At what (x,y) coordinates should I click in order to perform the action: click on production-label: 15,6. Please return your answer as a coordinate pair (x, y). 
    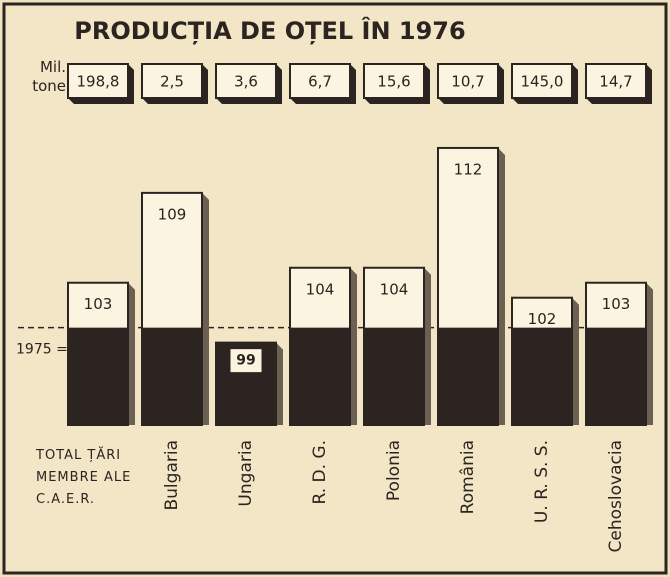
    Looking at the image, I should click on (393, 82).